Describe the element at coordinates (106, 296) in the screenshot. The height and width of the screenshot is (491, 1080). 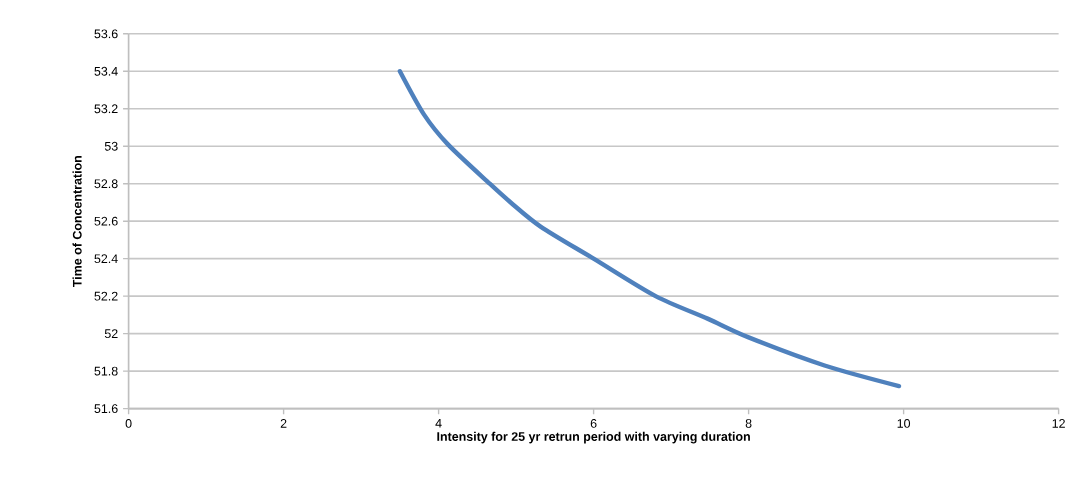
I see `y-tick-label: 52.2` at that location.